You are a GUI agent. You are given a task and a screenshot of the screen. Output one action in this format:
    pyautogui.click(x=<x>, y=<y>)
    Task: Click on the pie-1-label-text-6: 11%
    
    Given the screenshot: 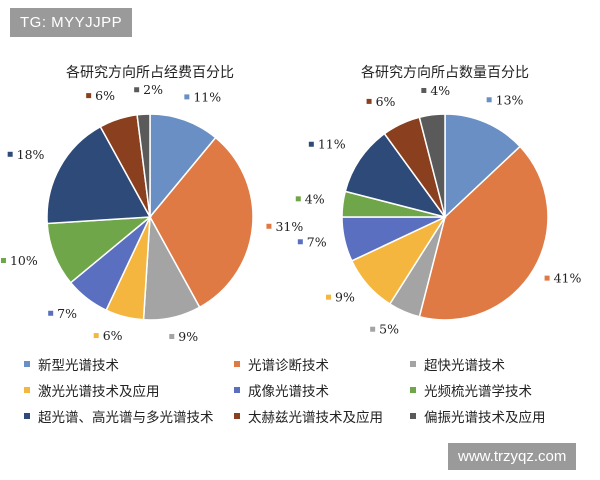 What is the action you would take?
    pyautogui.click(x=332, y=144)
    